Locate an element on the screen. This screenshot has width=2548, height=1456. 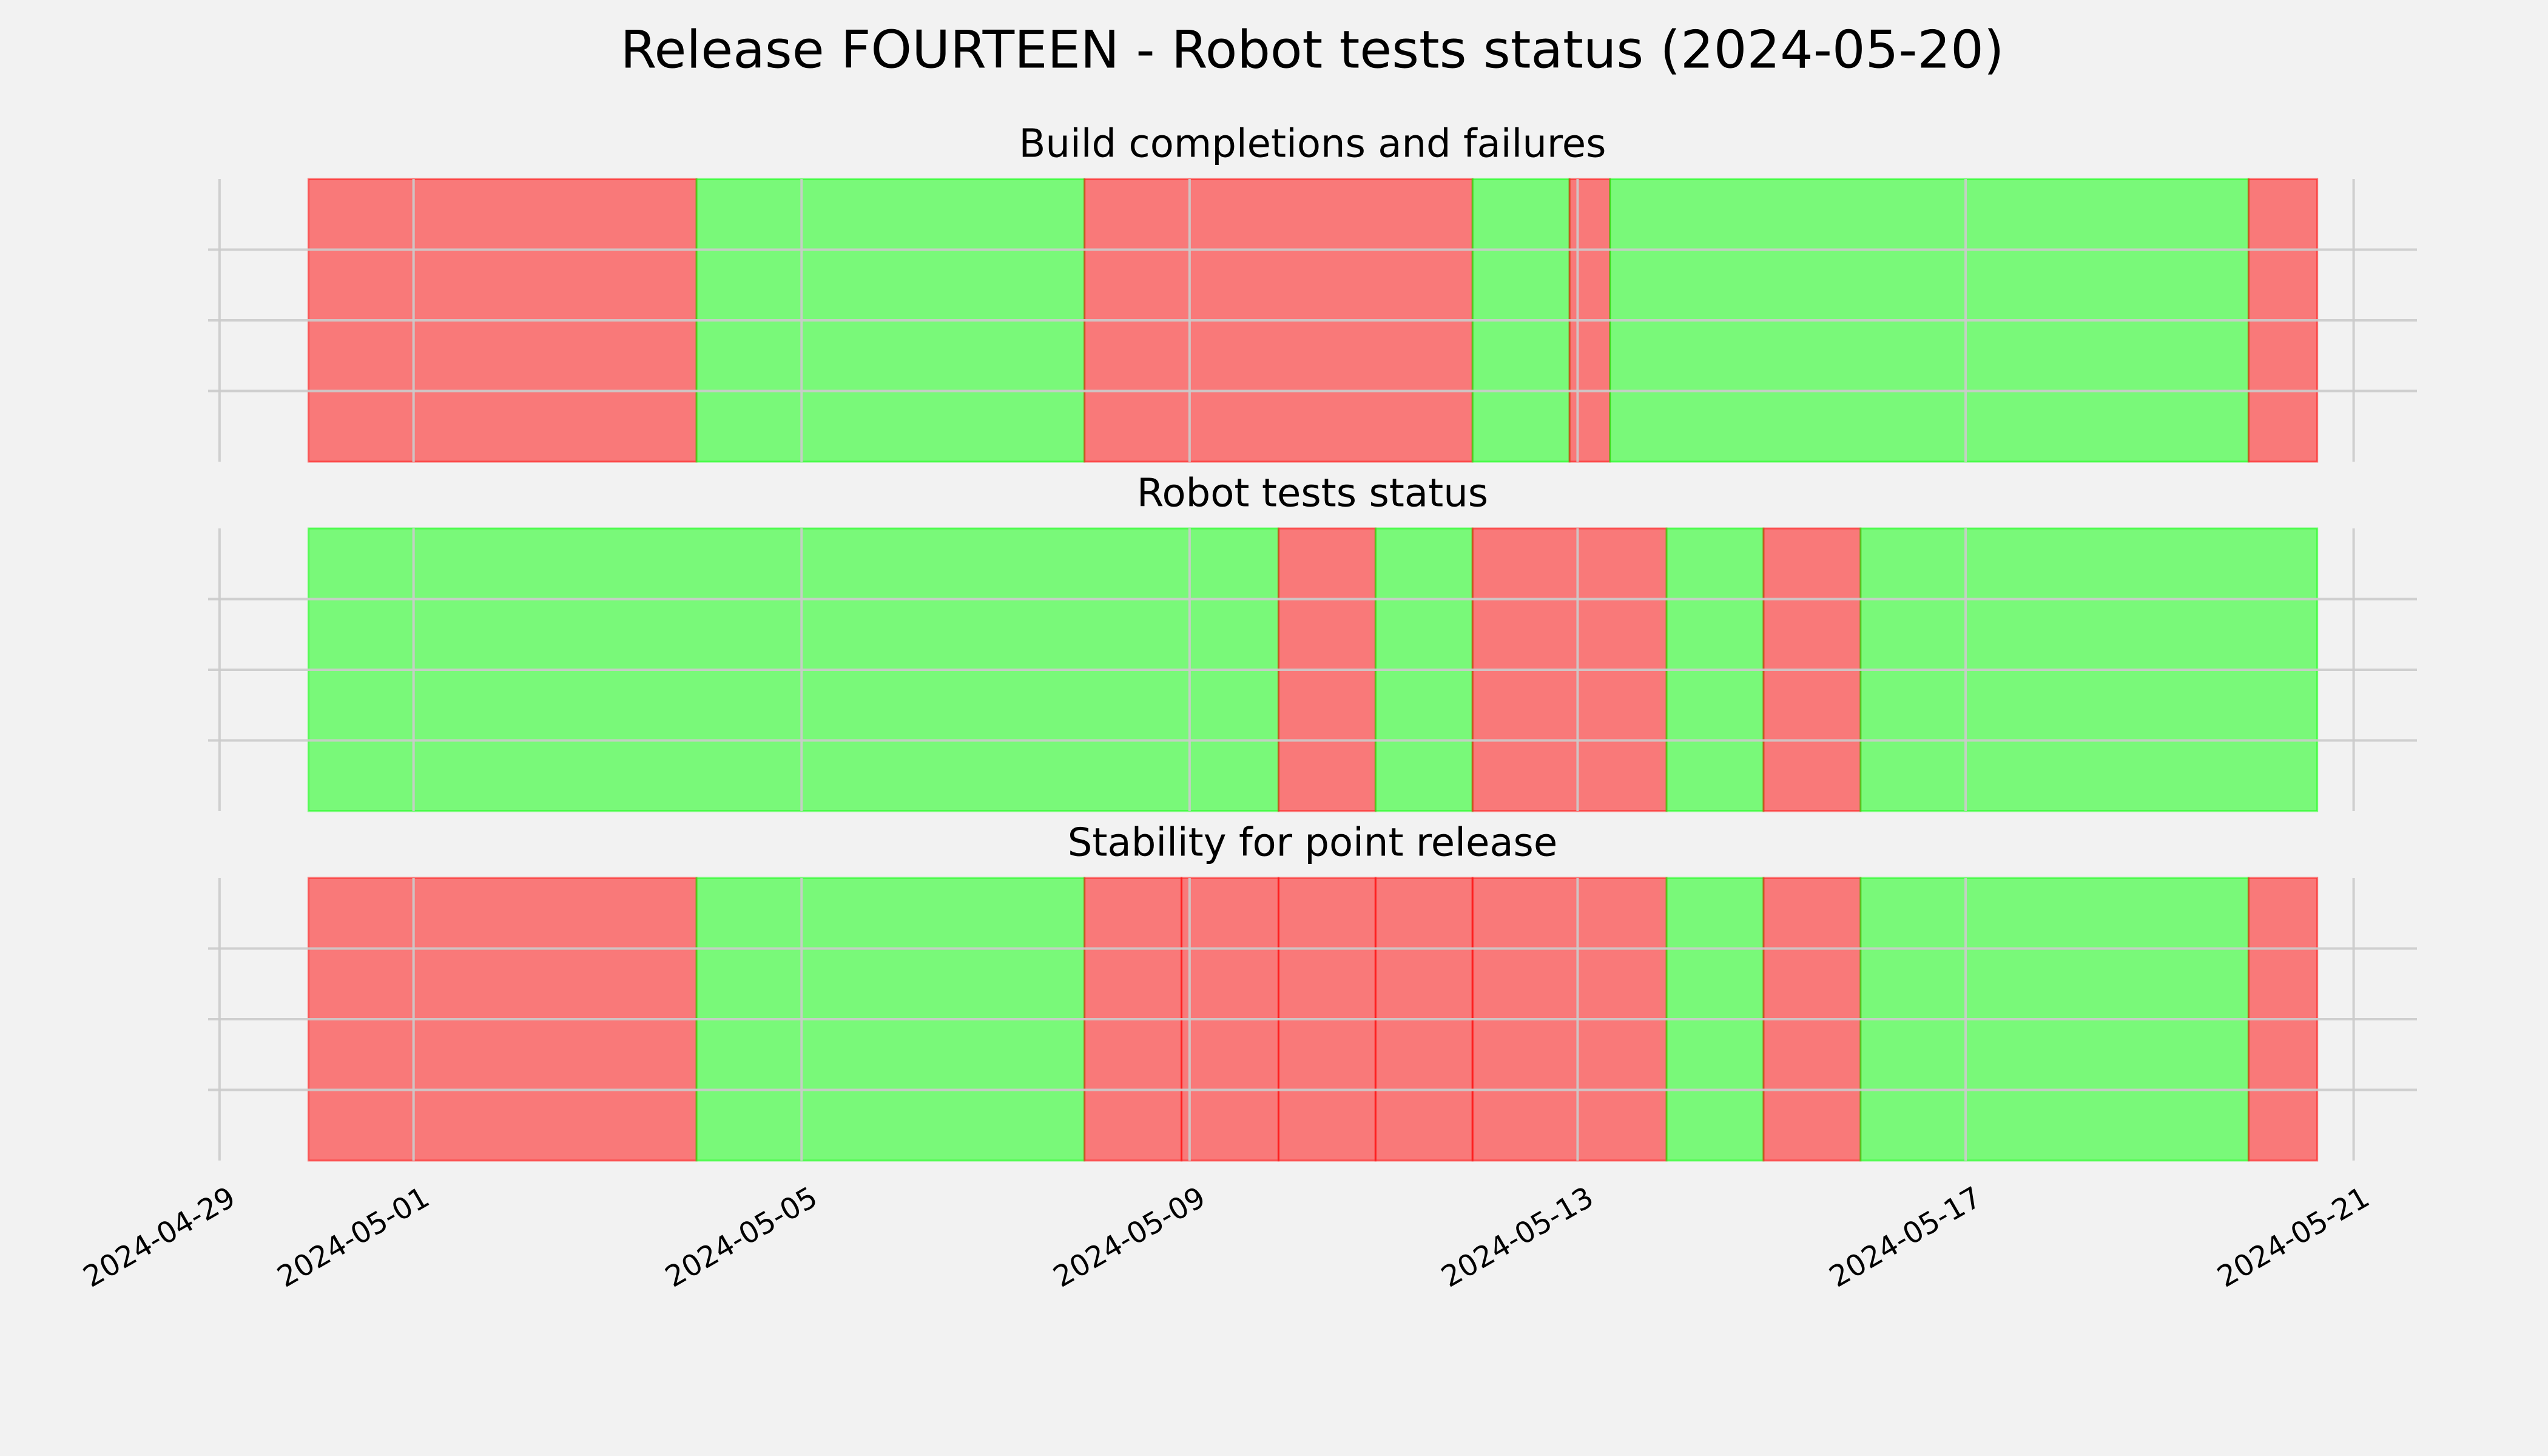
panel-title: Stability for point release is located at coordinates (1313, 843).